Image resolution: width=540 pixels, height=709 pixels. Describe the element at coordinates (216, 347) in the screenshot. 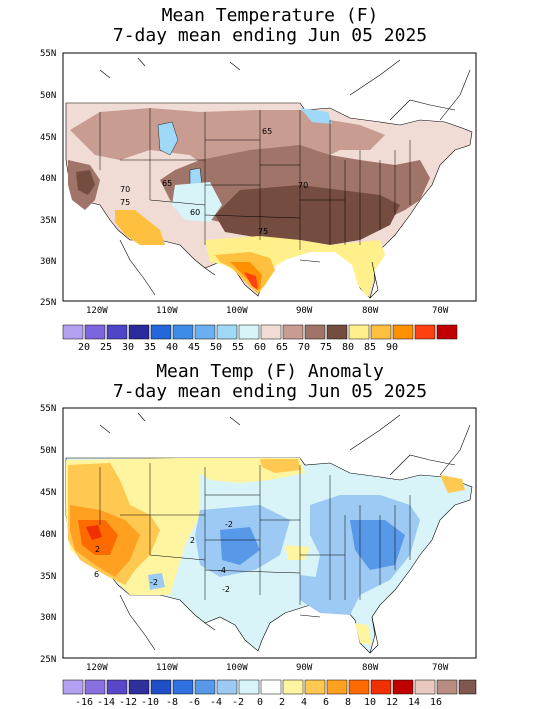

I see `map1-colorbar-label: 50` at that location.